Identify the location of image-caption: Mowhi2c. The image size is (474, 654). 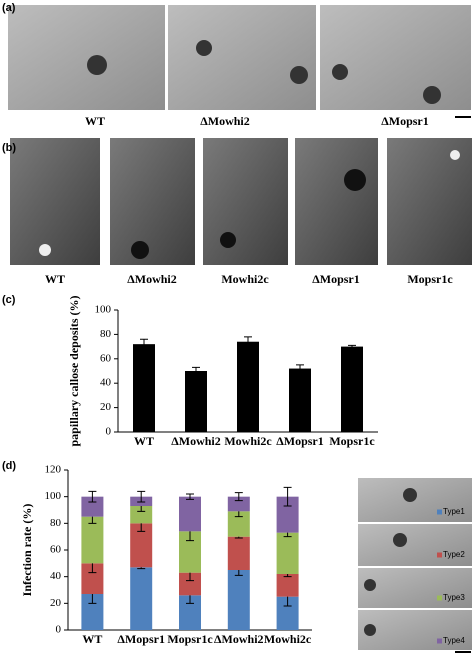
(245, 279).